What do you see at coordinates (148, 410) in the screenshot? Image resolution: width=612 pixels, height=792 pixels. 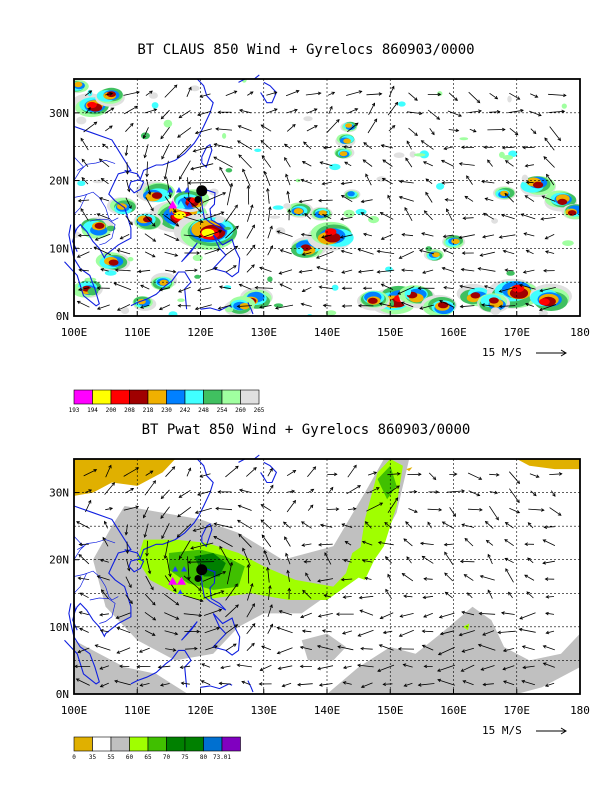 I see `colorbar-label: 218` at bounding box center [148, 410].